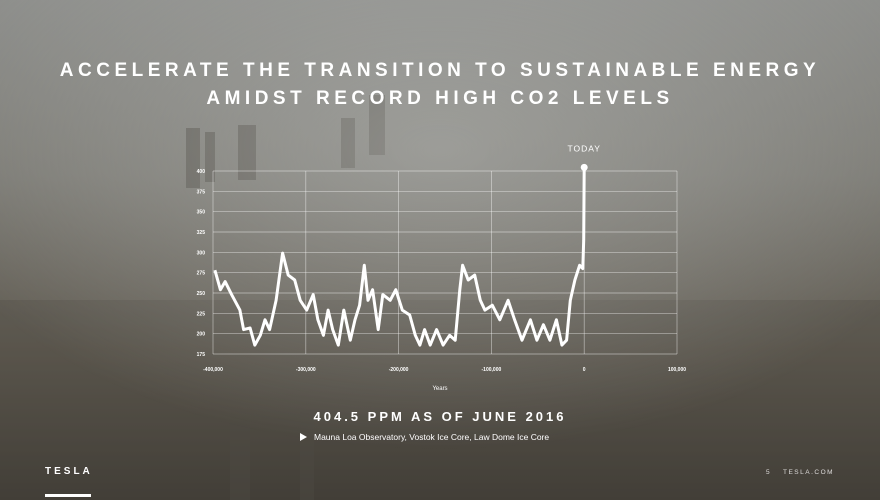 The height and width of the screenshot is (500, 880). Describe the element at coordinates (201, 253) in the screenshot. I see `y-tick-label: 300` at that location.